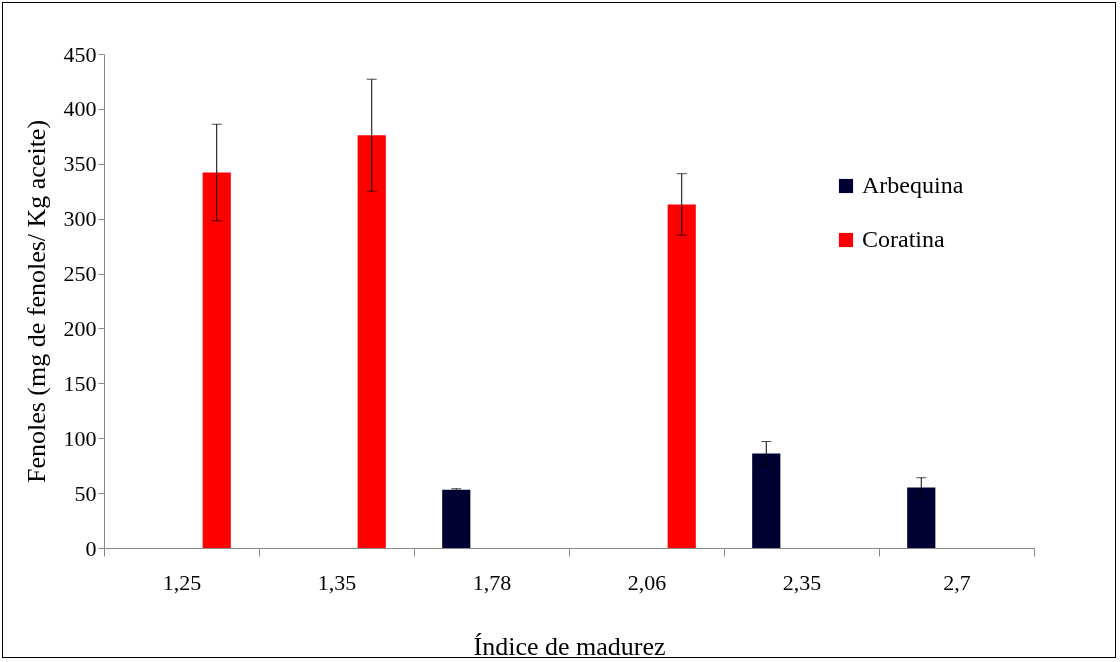  Describe the element at coordinates (80, 383) in the screenshot. I see `y-tick-label: 150` at that location.